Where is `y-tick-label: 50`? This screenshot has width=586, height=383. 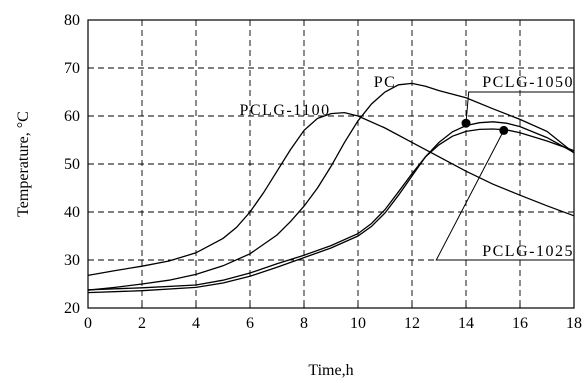 y-tick-label: 50 is located at coordinates (72, 164).